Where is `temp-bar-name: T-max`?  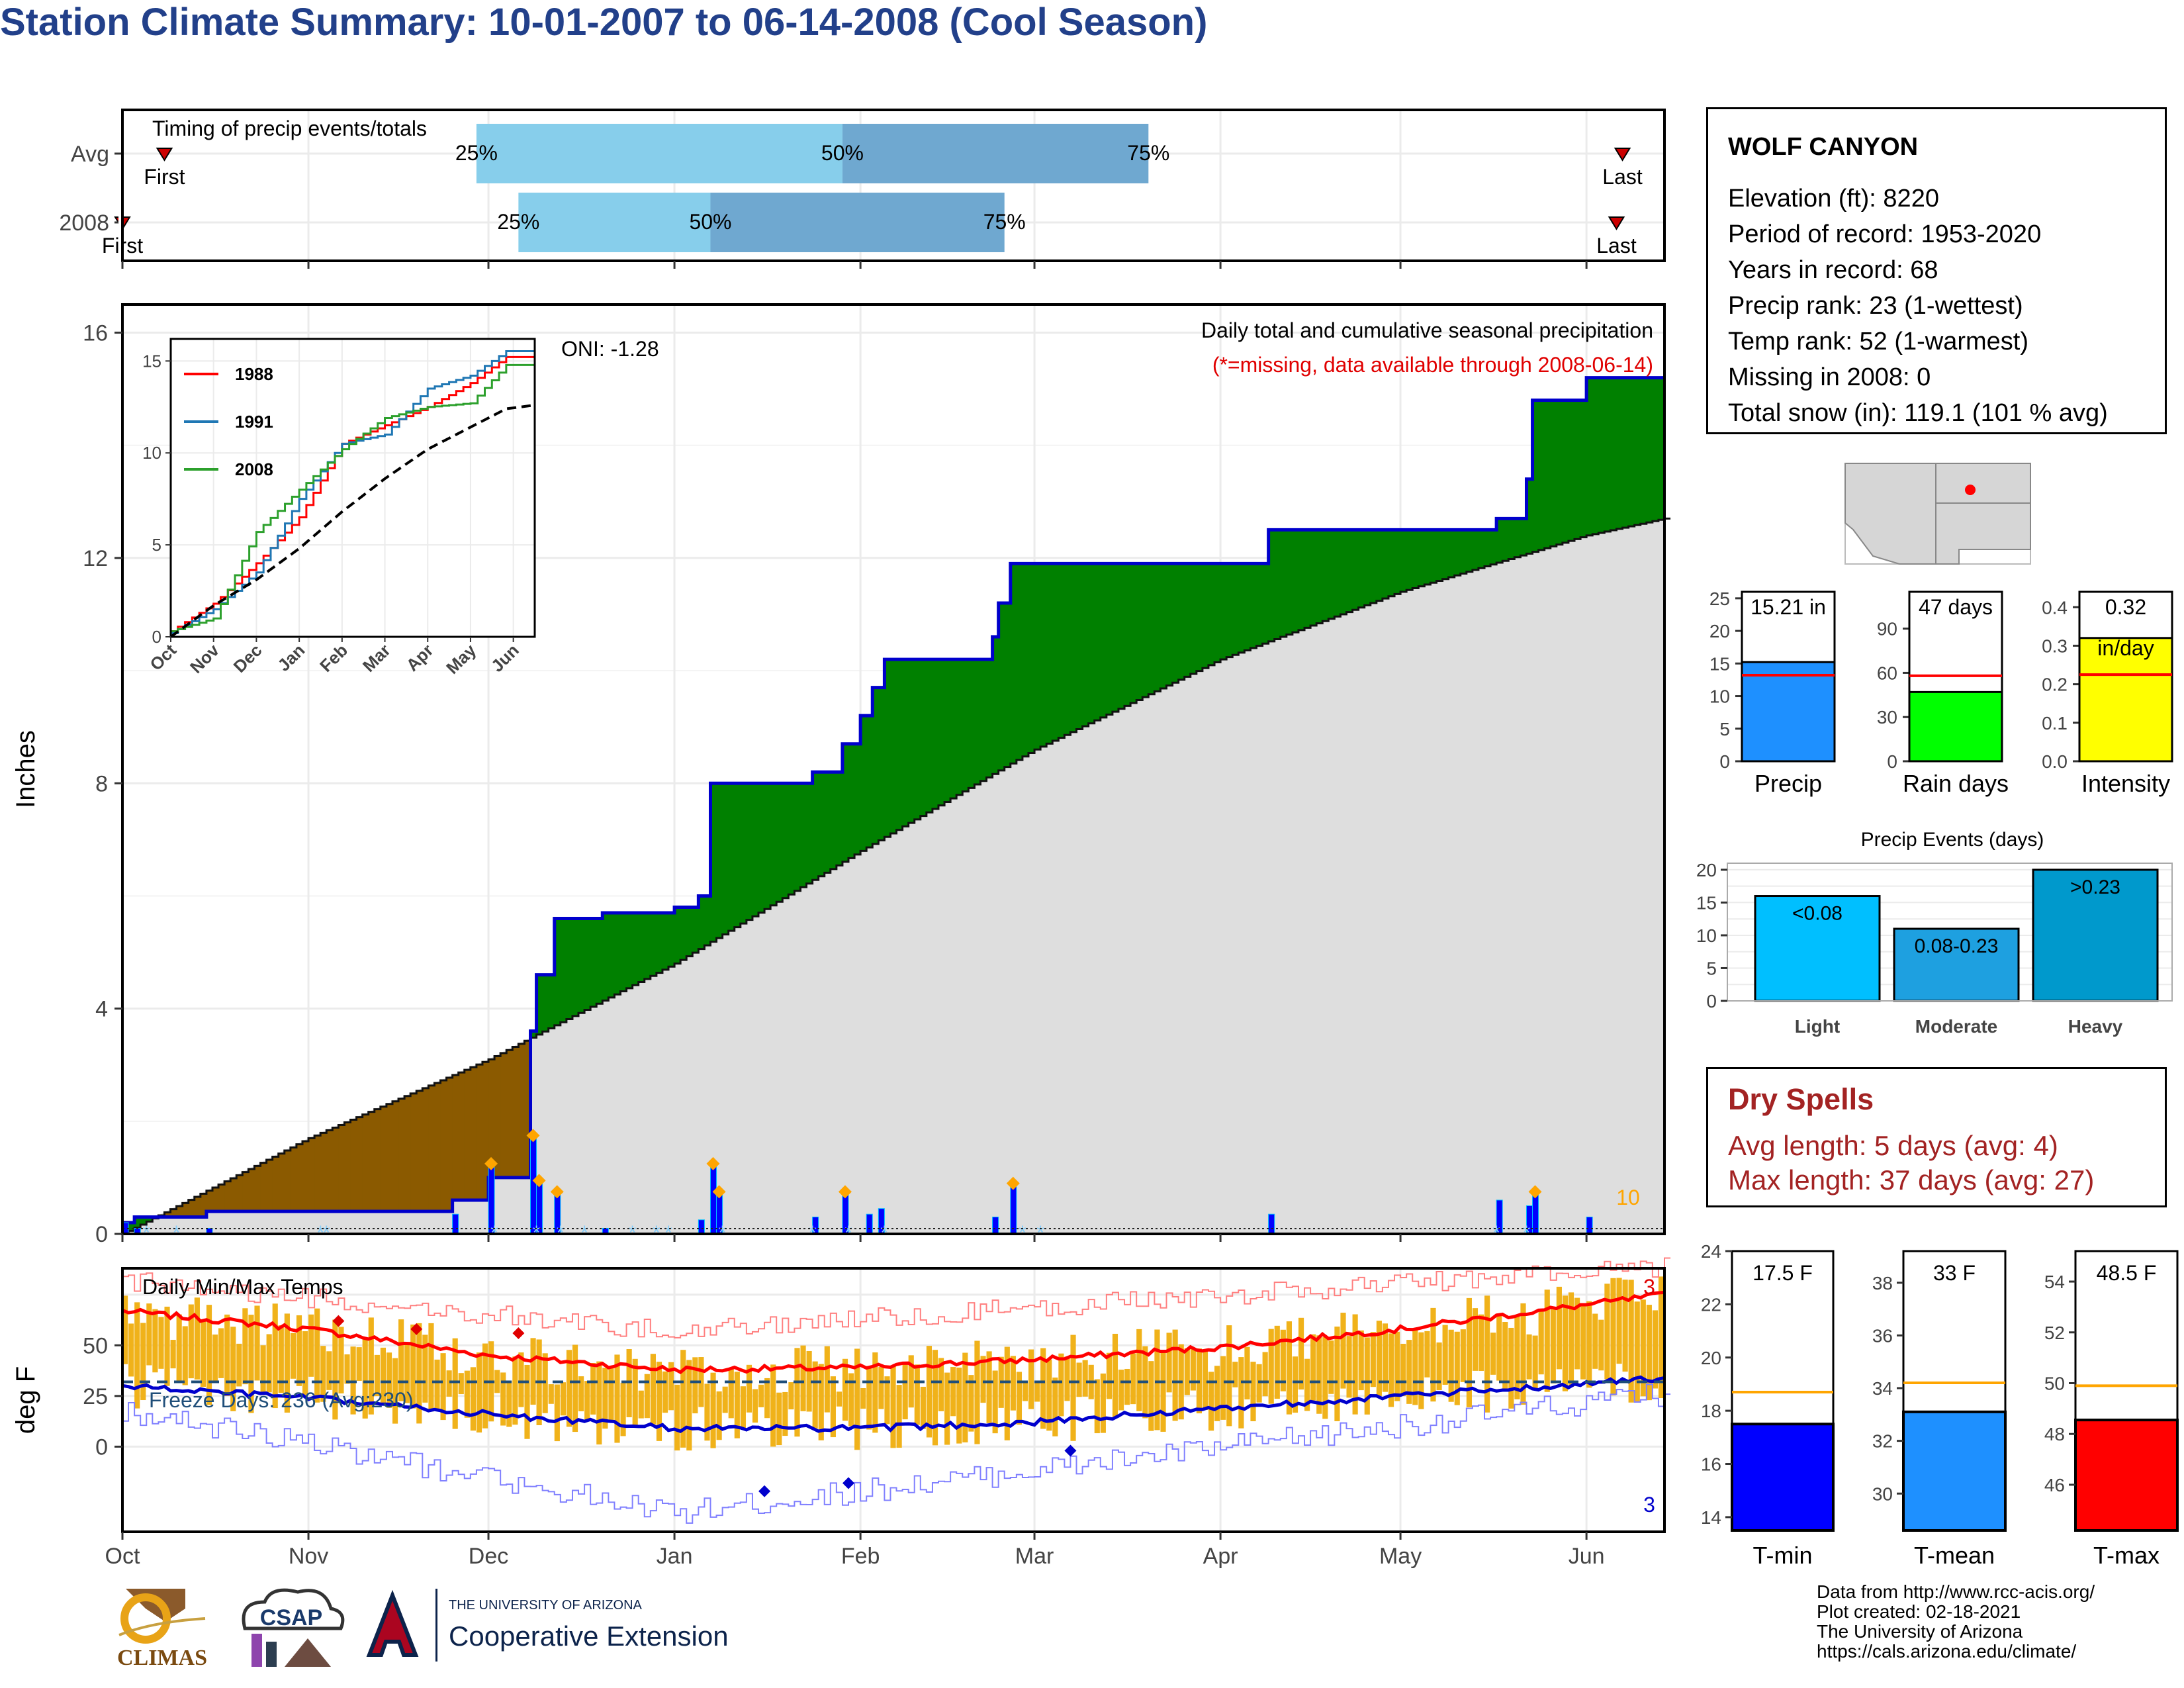
temp-bar-name: T-max is located at coordinates (2126, 1555).